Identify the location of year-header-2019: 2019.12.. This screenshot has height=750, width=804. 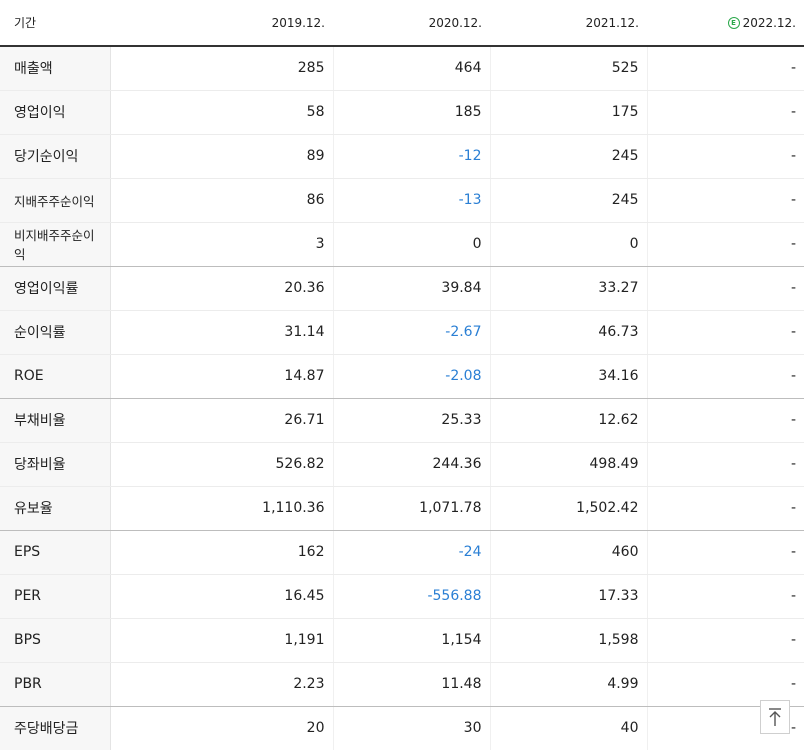
(221, 23).